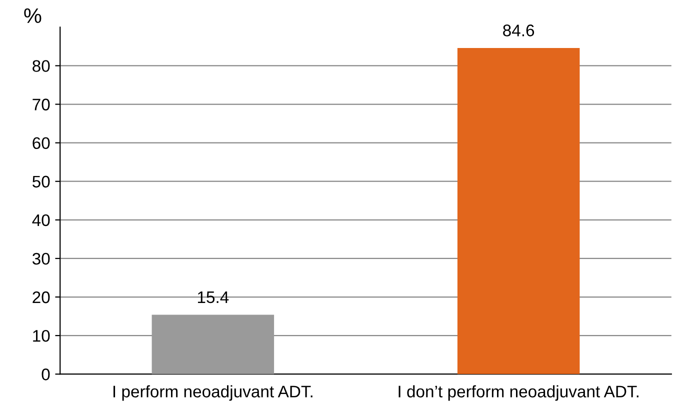 Image resolution: width=683 pixels, height=418 pixels. What do you see at coordinates (41, 297) in the screenshot?
I see `y-tick-label: 20` at bounding box center [41, 297].